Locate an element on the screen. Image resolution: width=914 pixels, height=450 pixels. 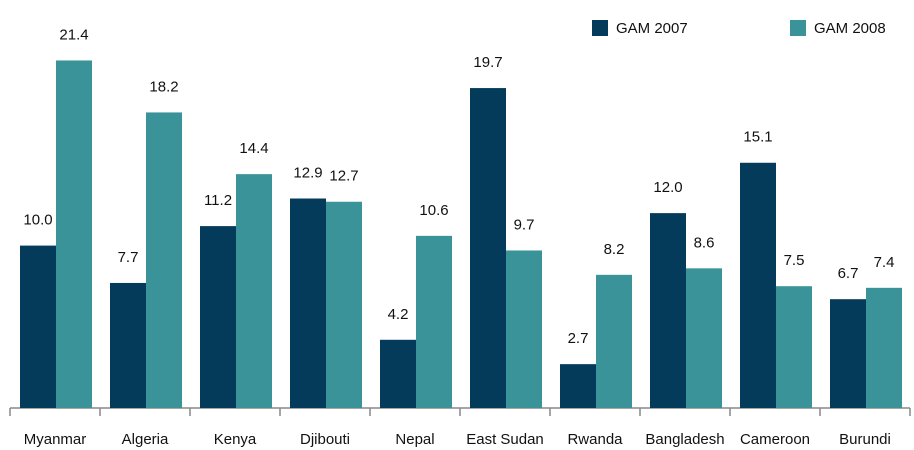
legend-label: GAM 2008 is located at coordinates (850, 28).